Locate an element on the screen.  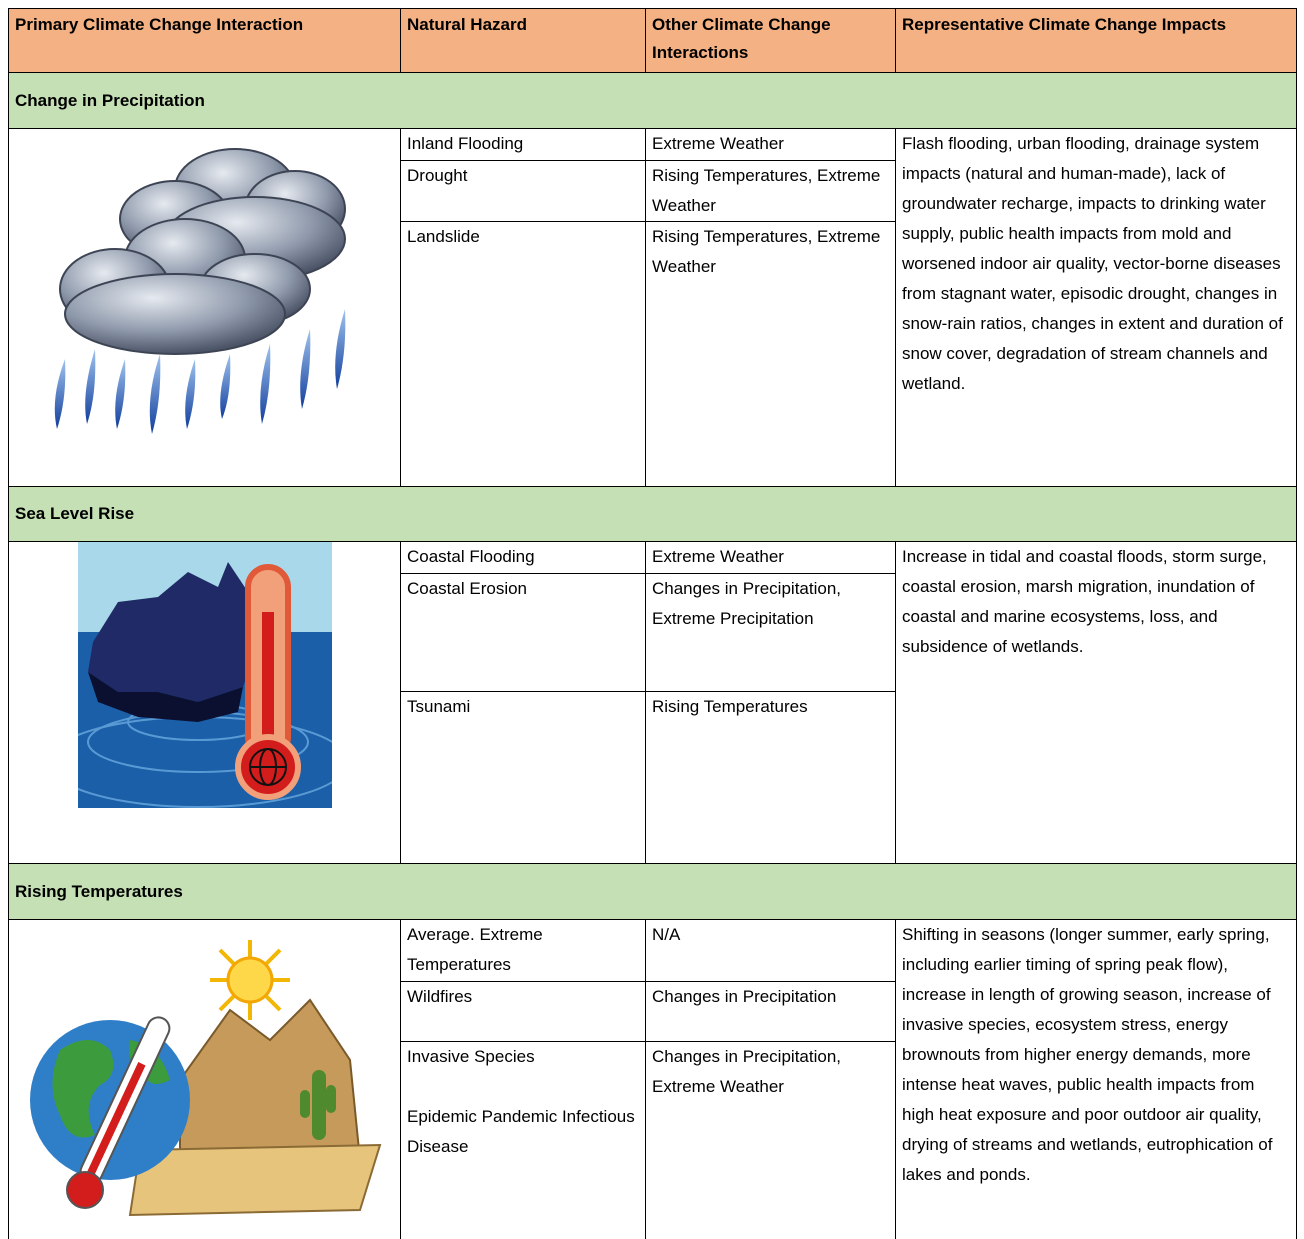
natural-hazard: Average. Extreme Temperatures is located at coordinates (523, 950).